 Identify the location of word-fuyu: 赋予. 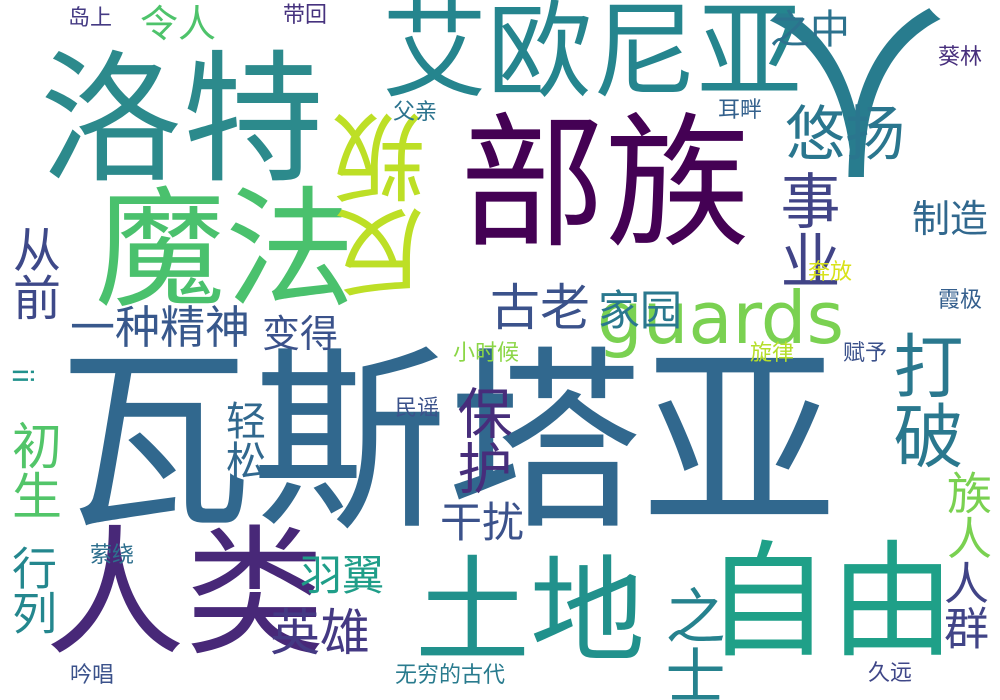
(865, 353).